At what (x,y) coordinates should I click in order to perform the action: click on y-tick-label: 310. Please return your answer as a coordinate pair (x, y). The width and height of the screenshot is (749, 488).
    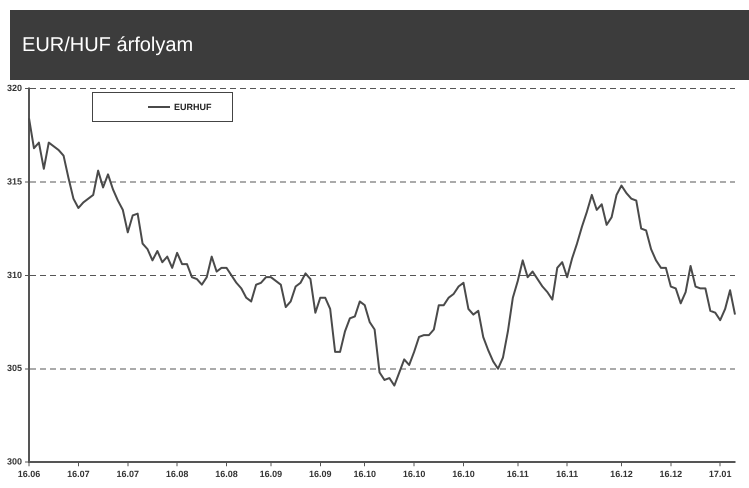
    Looking at the image, I should click on (14, 275).